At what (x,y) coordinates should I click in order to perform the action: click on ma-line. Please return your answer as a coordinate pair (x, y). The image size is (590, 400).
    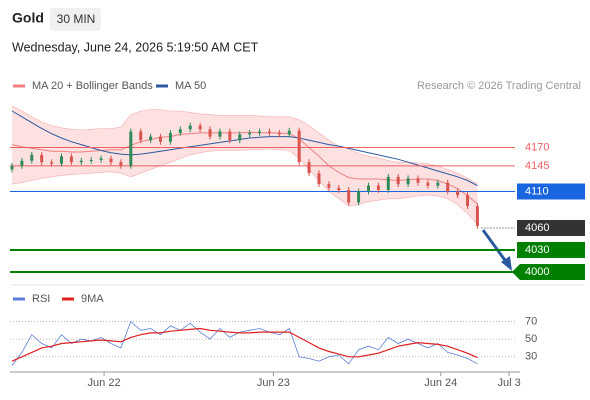
    Looking at the image, I should click on (244, 168).